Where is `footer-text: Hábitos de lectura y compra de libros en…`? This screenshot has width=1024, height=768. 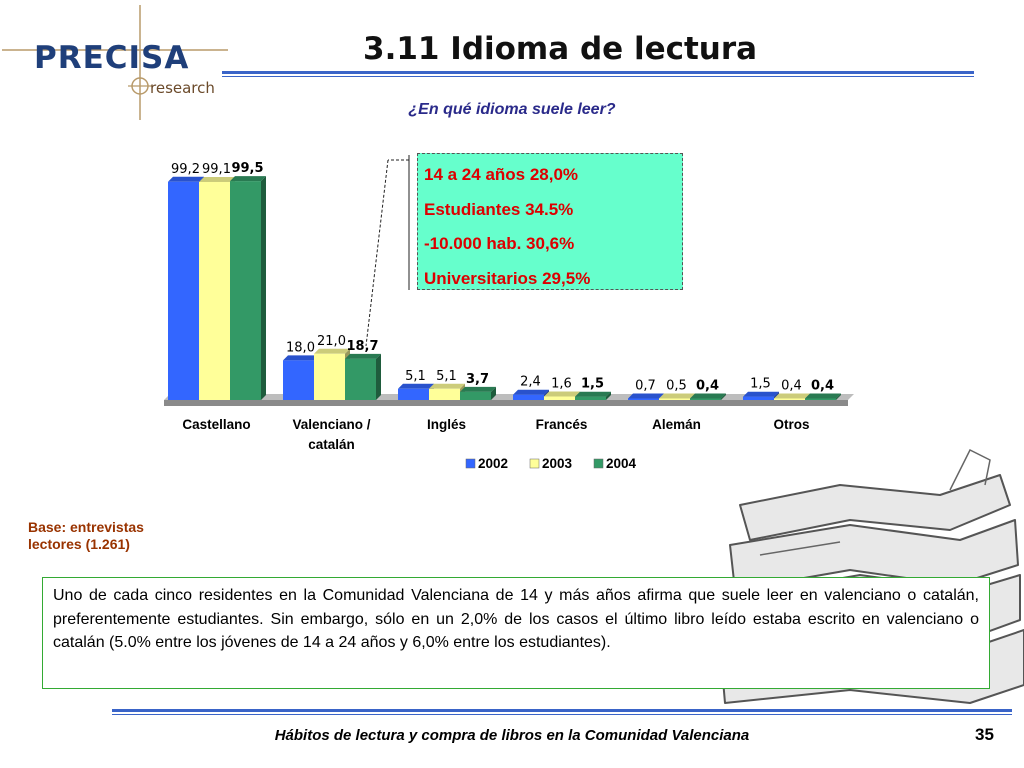
footer-text: Hábitos de lectura y compra de libros en… is located at coordinates (512, 735).